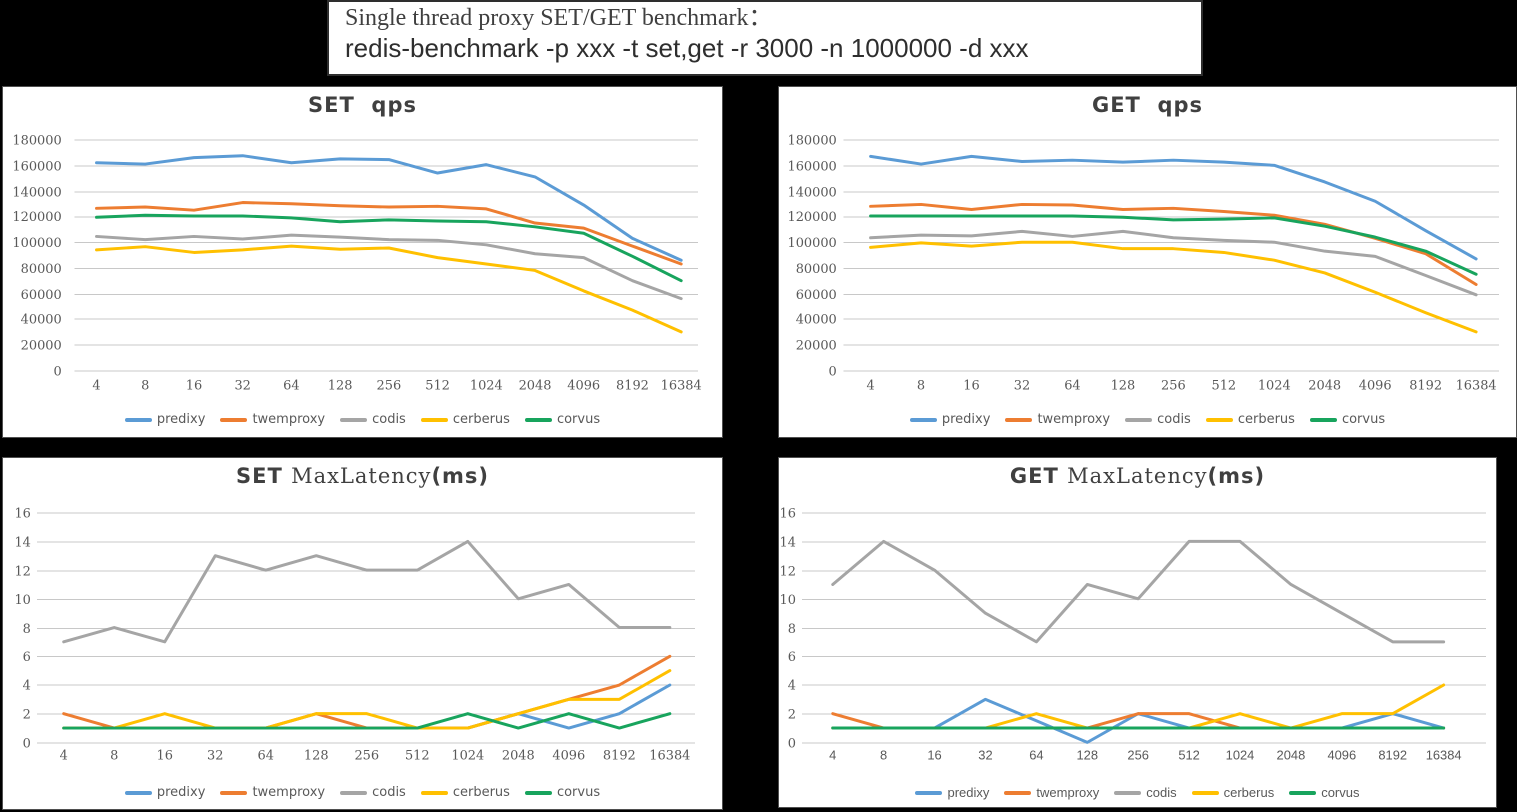 The width and height of the screenshot is (1517, 812). I want to click on chart-title-part: SET, so click(263, 476).